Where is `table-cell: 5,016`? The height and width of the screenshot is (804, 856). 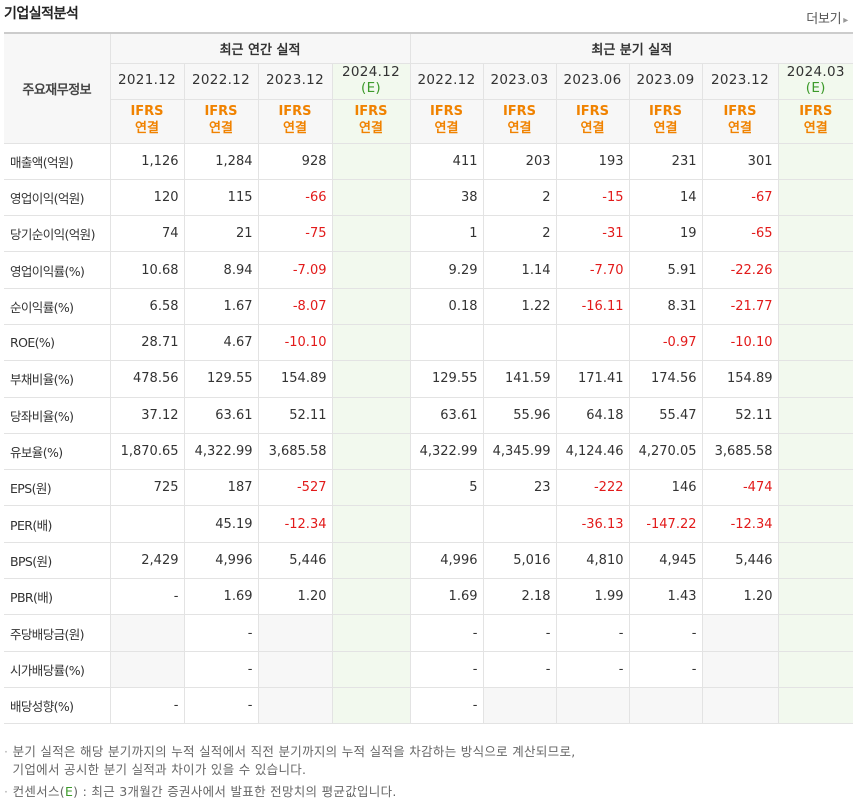
table-cell: 5,016 is located at coordinates (519, 560).